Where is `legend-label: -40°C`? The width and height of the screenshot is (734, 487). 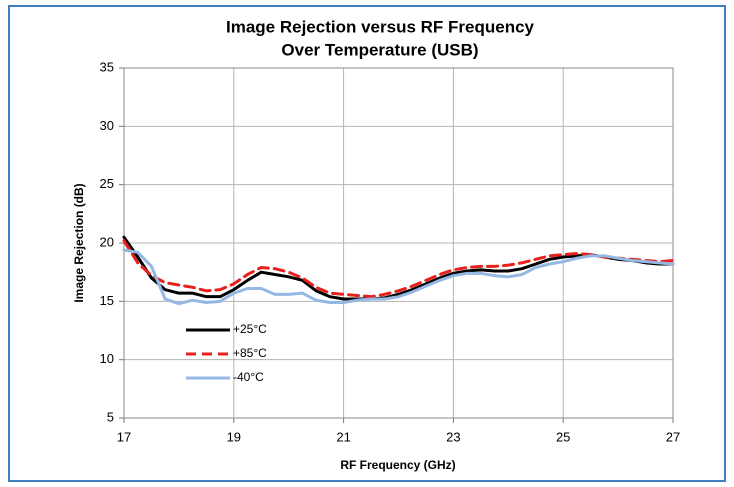
legend-label: -40°C is located at coordinates (248, 377).